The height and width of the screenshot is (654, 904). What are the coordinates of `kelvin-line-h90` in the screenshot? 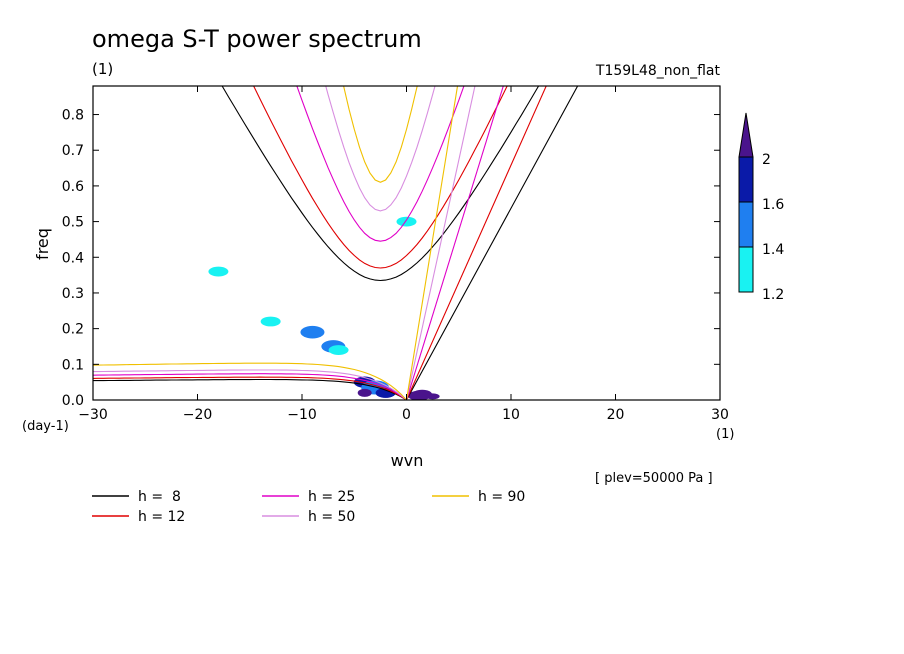 It's located at (432, 243).